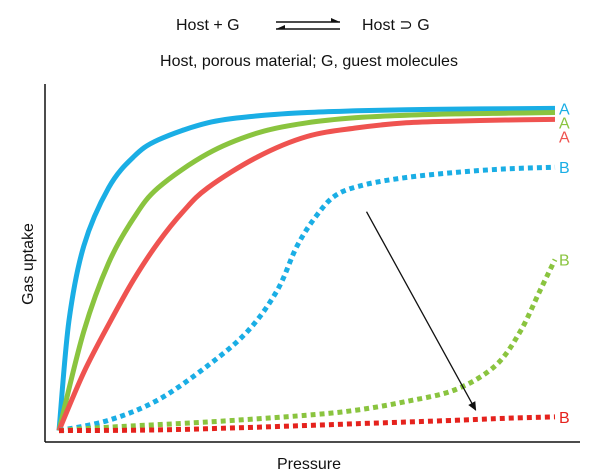 This screenshot has height=476, width=593. I want to click on equation-left: Host + G, so click(208, 25).